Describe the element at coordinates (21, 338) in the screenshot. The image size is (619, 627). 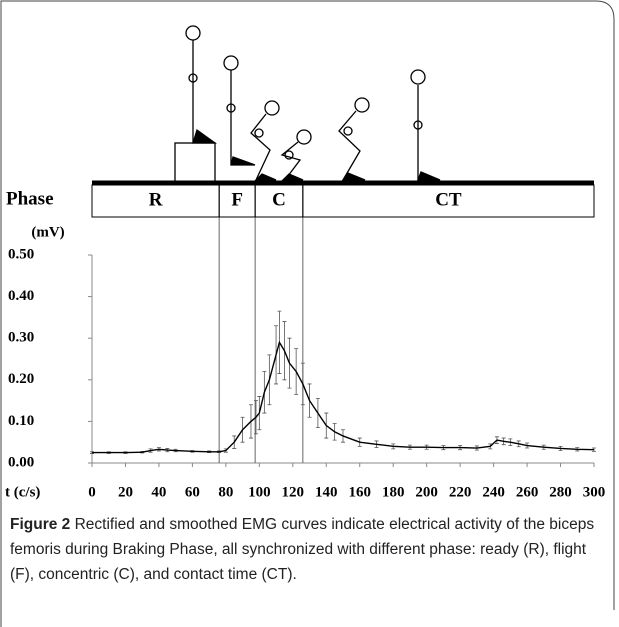
I see `y-tick-label: 0.30` at that location.